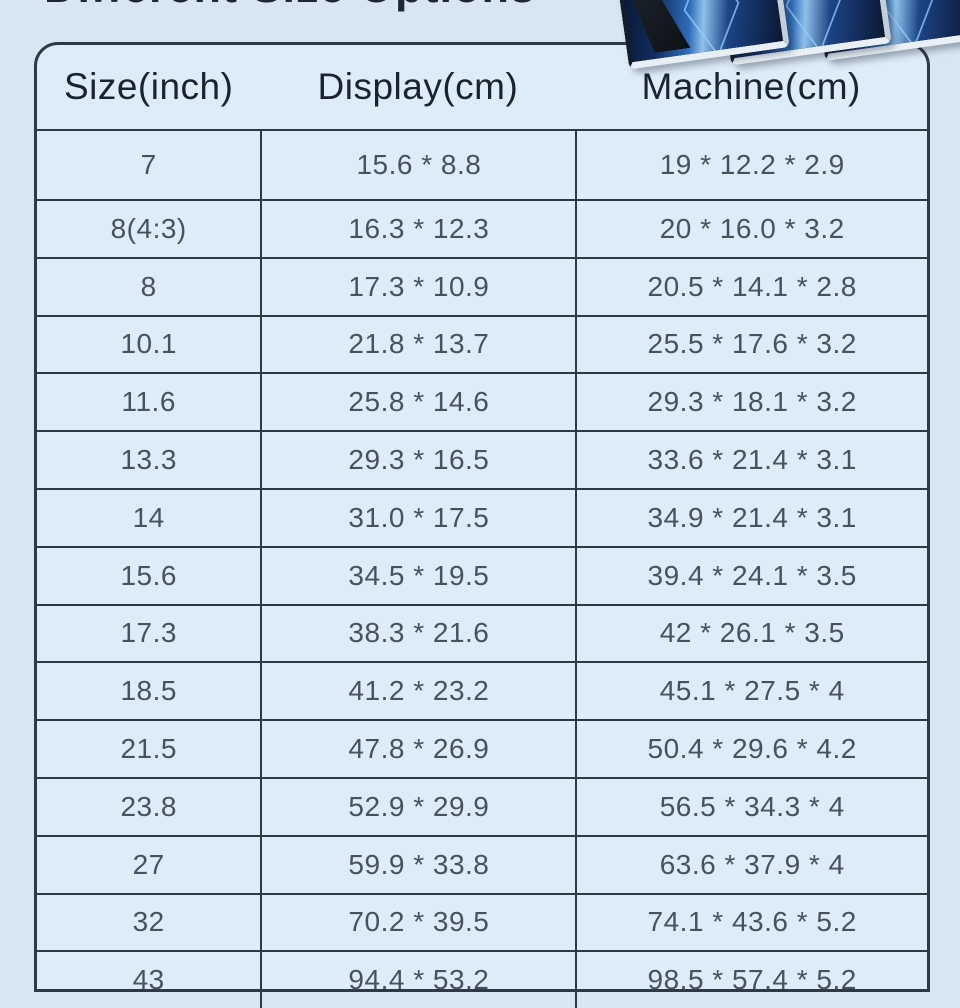  Describe the element at coordinates (751, 345) in the screenshot. I see `cell-machine: 25.5 * 17.6 * 3.2` at that location.